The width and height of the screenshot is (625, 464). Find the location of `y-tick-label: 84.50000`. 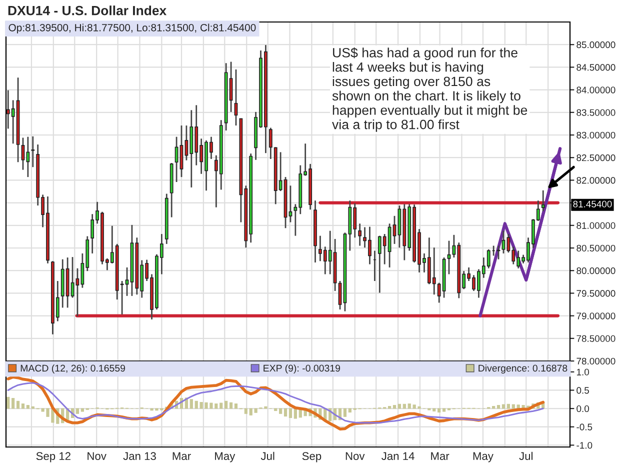

y-tick-label: 84.50000 is located at coordinates (596, 67).